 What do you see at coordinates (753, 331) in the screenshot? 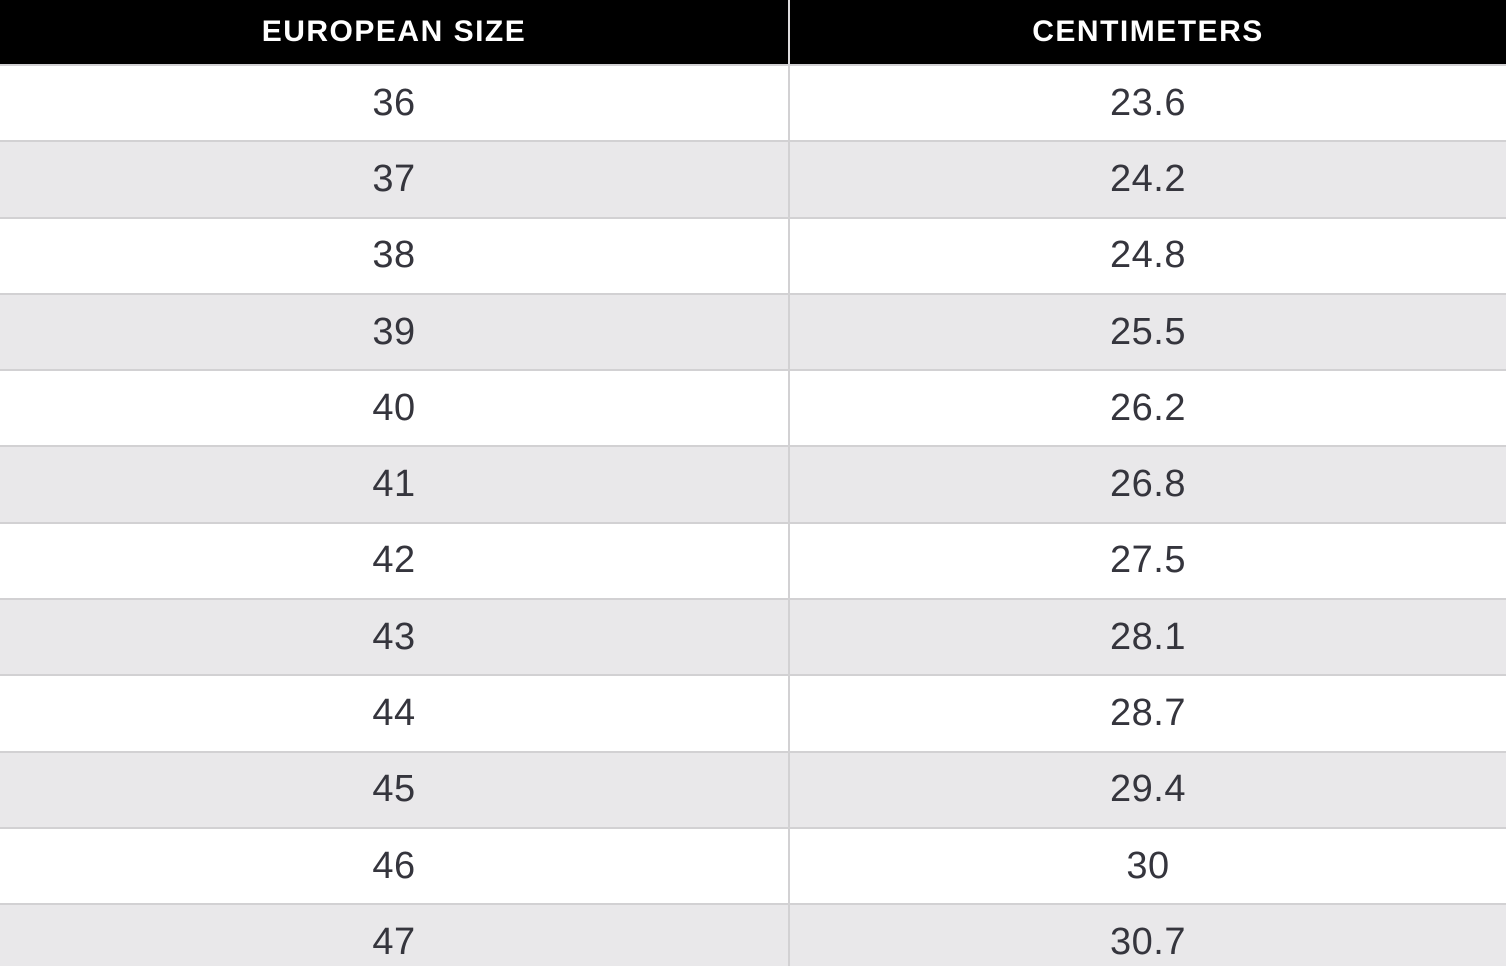
I see `table-row: 39 25.5` at bounding box center [753, 331].